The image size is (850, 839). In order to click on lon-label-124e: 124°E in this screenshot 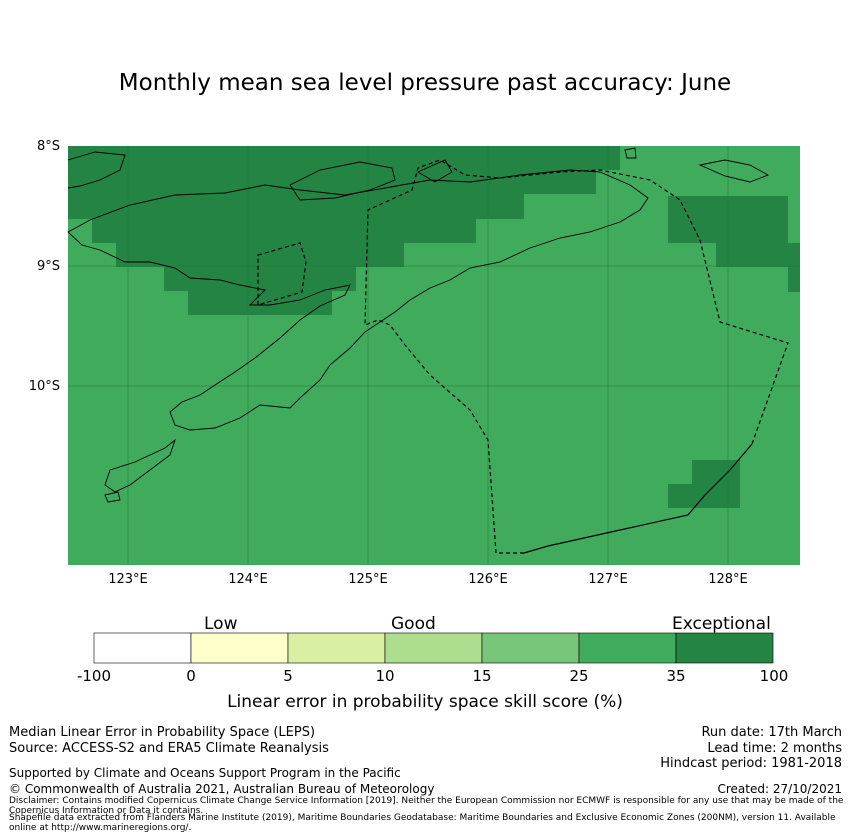, I will do `click(248, 579)`.